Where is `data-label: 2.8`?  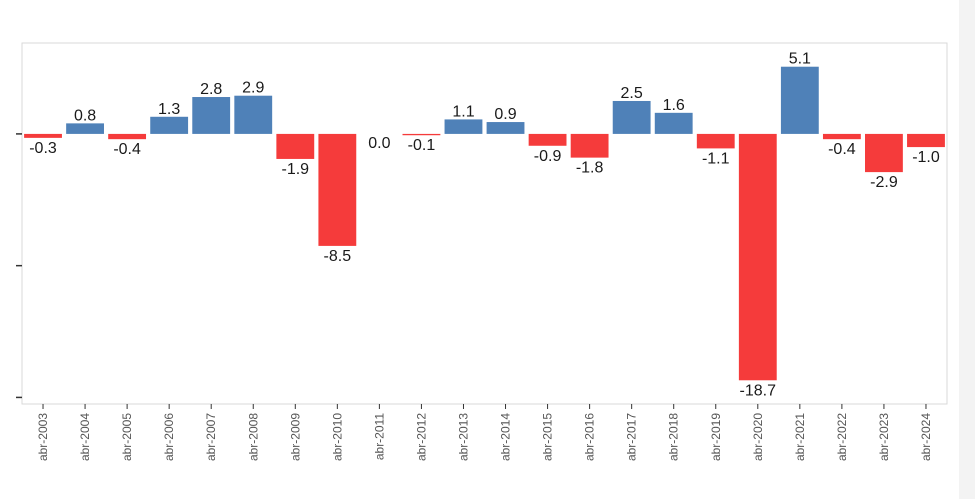 data-label: 2.8 is located at coordinates (211, 89).